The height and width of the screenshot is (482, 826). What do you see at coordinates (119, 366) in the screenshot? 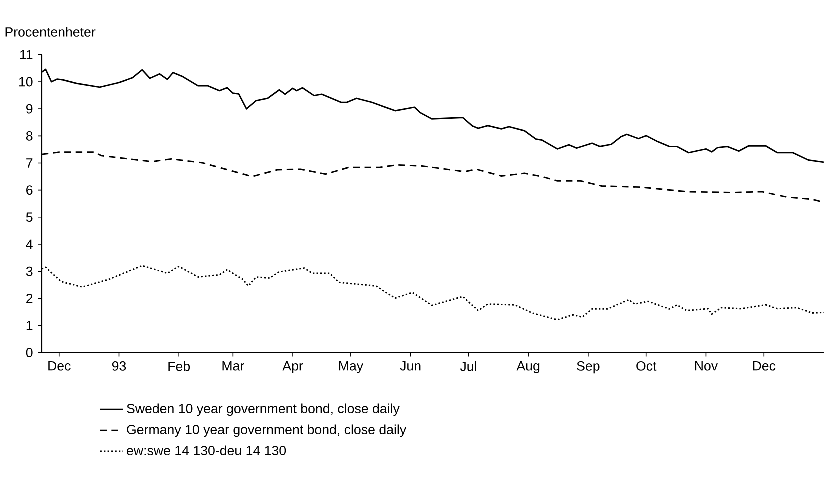
I see `x-tick-label: 93` at bounding box center [119, 366].